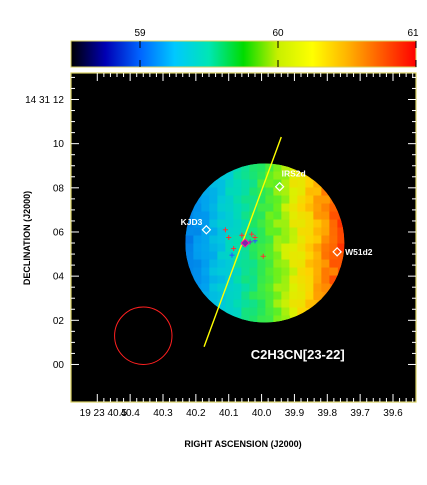 This screenshot has width=427, height=485. What do you see at coordinates (59, 321) in the screenshot?
I see `y-tick-label: 02` at bounding box center [59, 321].